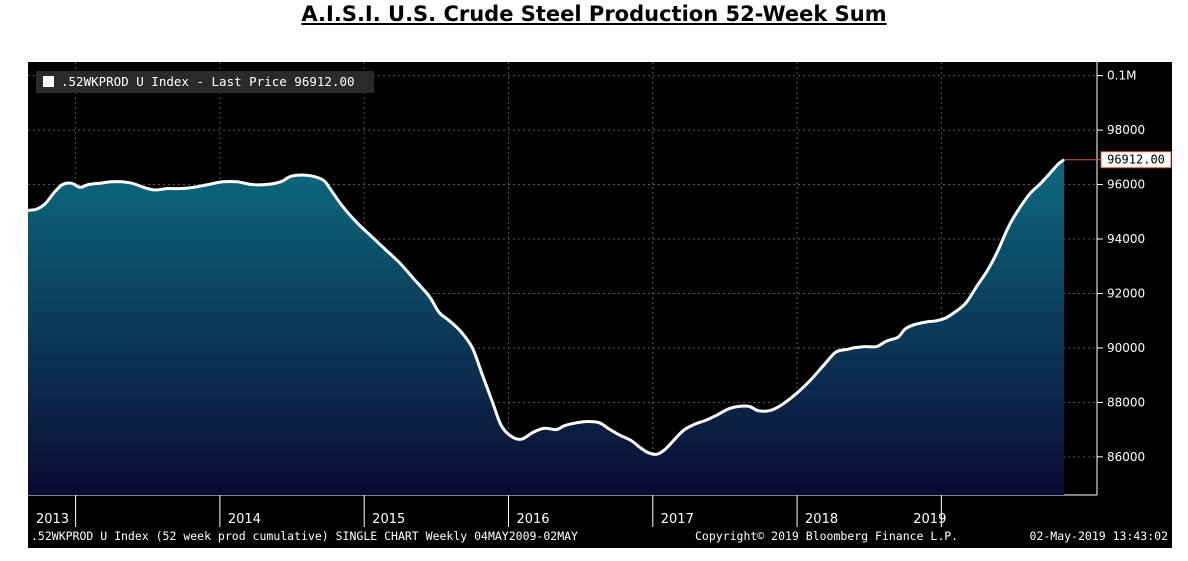  What do you see at coordinates (1126, 402) in the screenshot?
I see `y-tick-label: 88000` at bounding box center [1126, 402].